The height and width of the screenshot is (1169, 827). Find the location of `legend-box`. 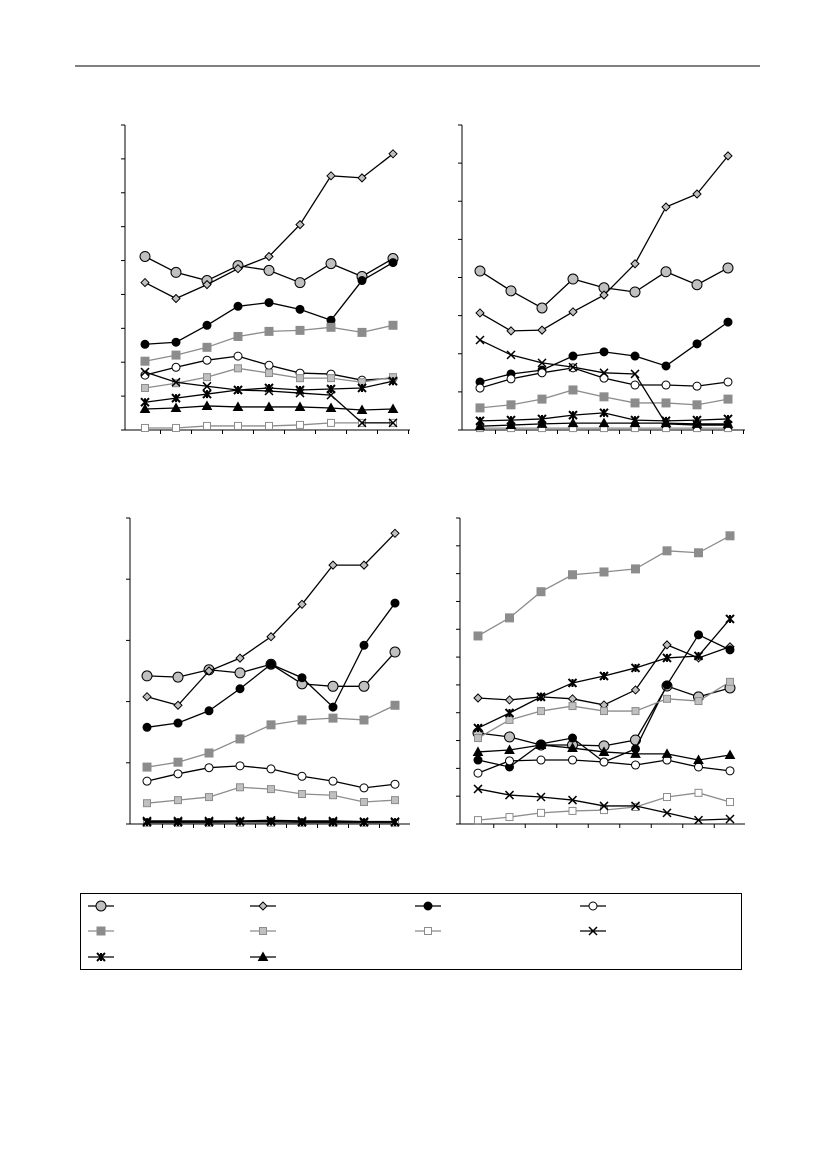

legend-box is located at coordinates (411, 931).